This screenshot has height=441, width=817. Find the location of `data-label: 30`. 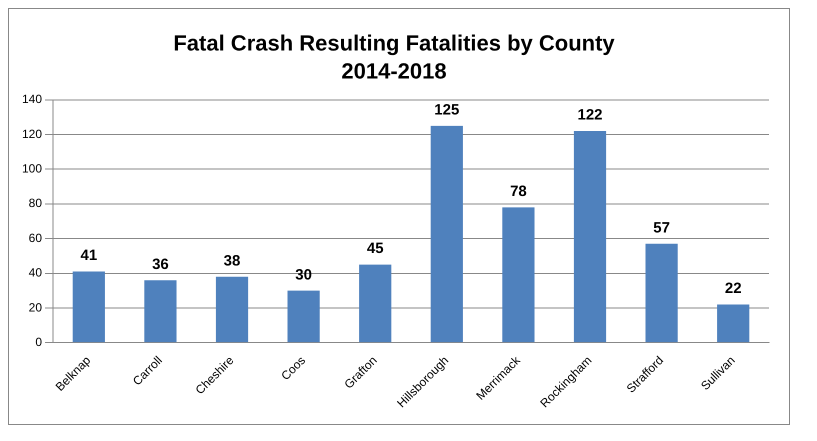

data-label: 30 is located at coordinates (303, 275).